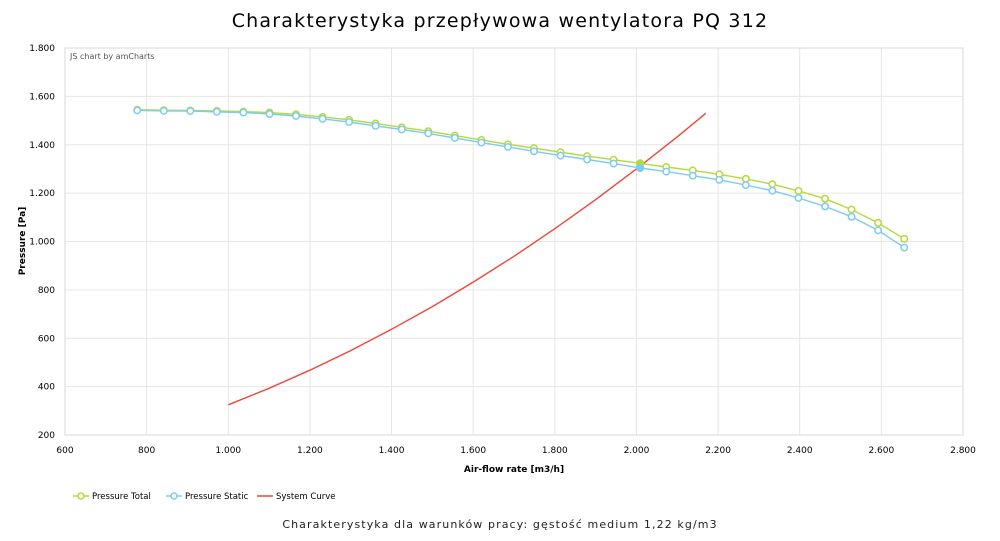 This screenshot has height=541, width=1000. Describe the element at coordinates (881, 451) in the screenshot. I see `x-tick-label: 2.600` at that location.